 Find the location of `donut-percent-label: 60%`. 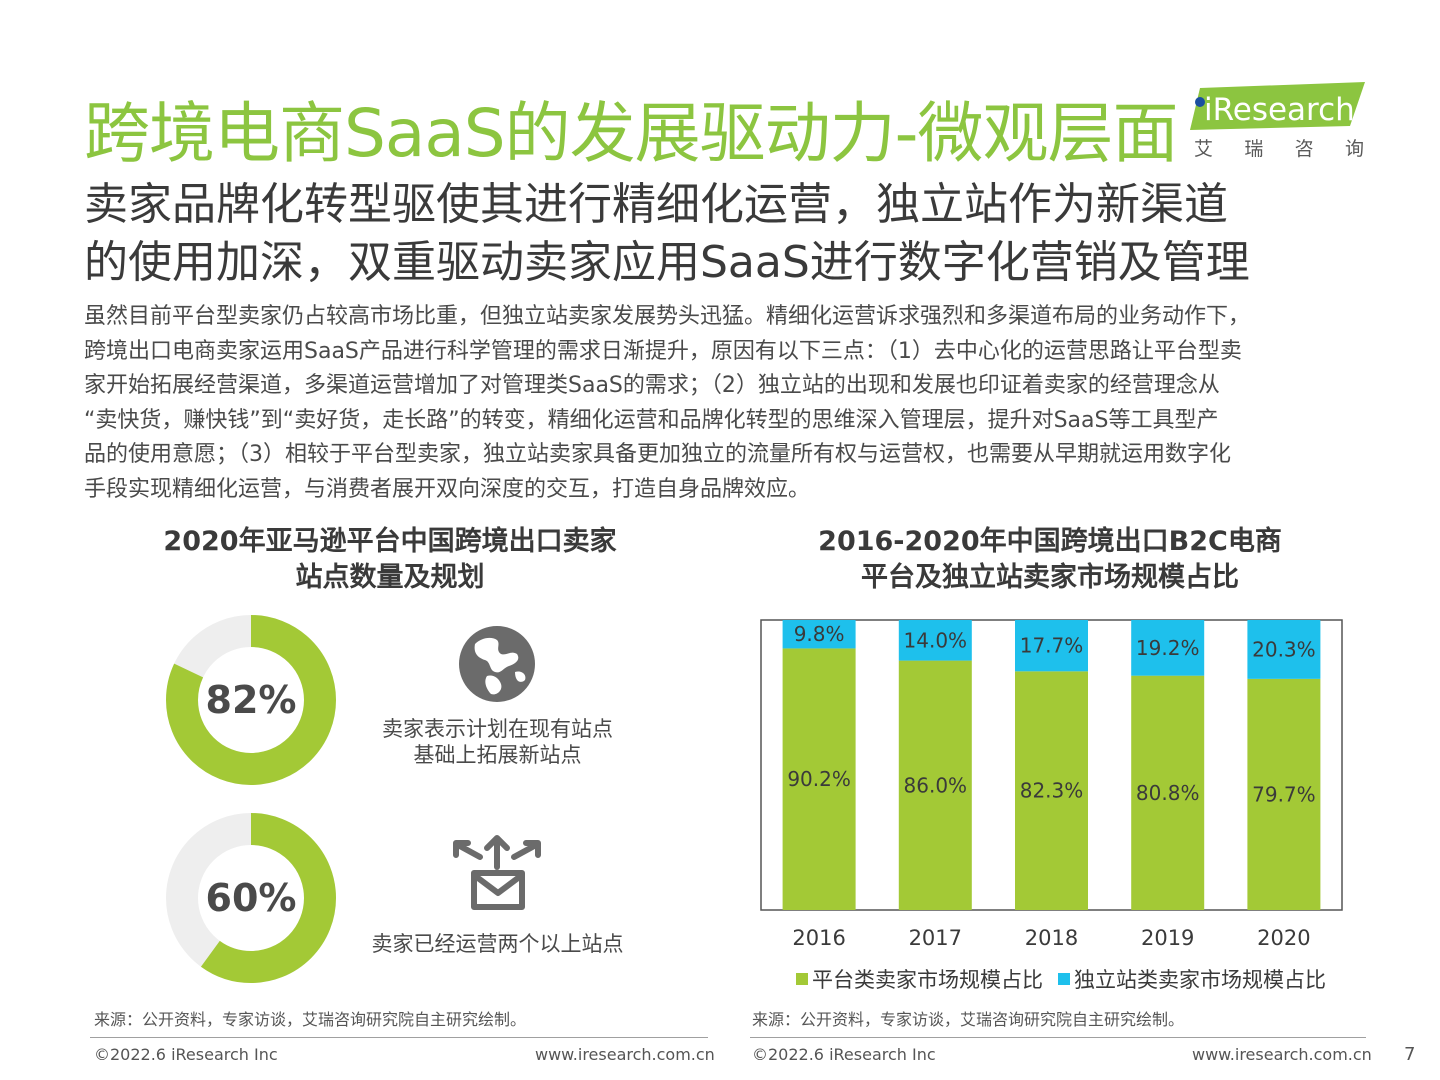

donut-percent-label: 60% is located at coordinates (251, 898).